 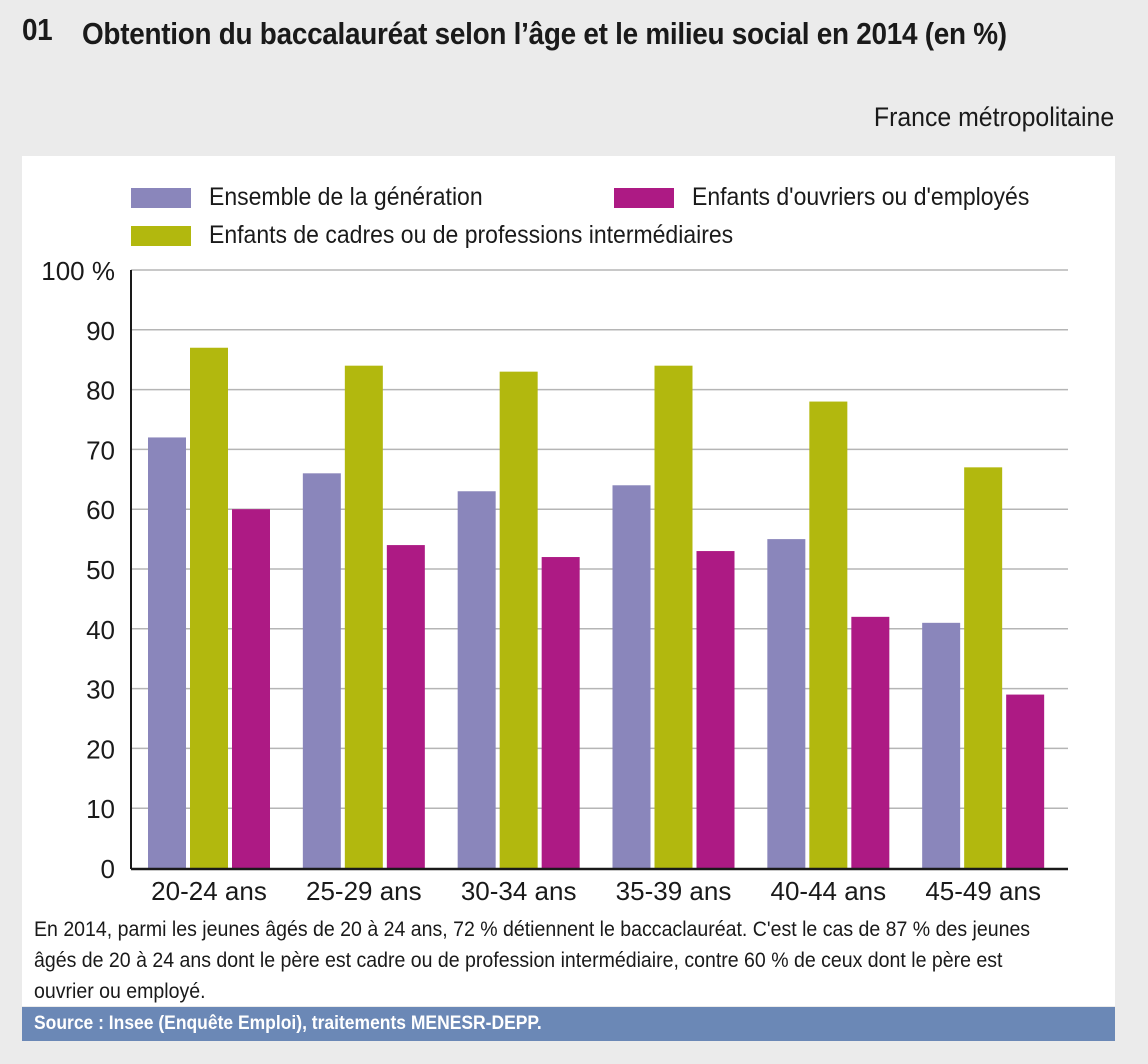 I want to click on y-tick-label: 30, so click(x=100, y=690).